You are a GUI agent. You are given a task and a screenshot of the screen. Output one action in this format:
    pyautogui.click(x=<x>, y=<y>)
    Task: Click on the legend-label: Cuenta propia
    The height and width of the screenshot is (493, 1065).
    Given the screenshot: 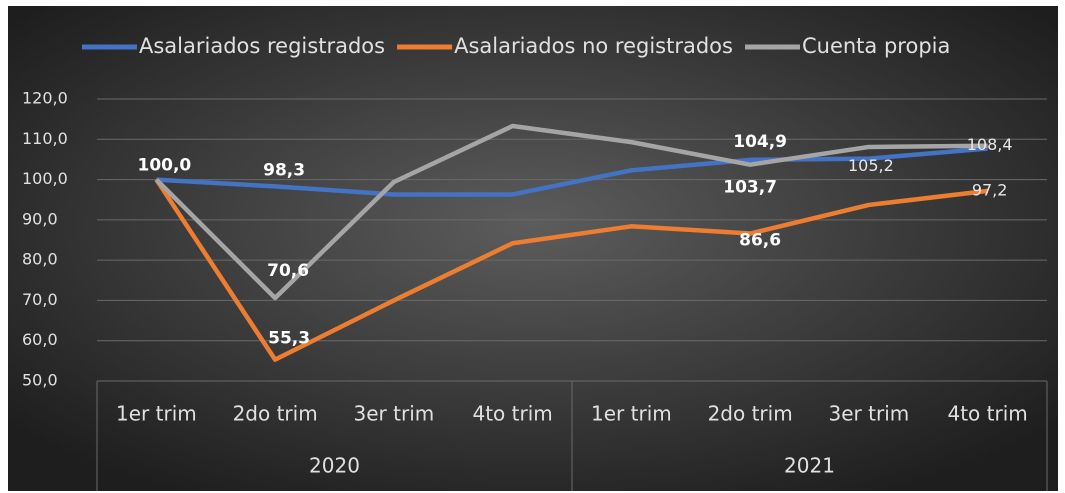 What is the action you would take?
    pyautogui.click(x=876, y=46)
    